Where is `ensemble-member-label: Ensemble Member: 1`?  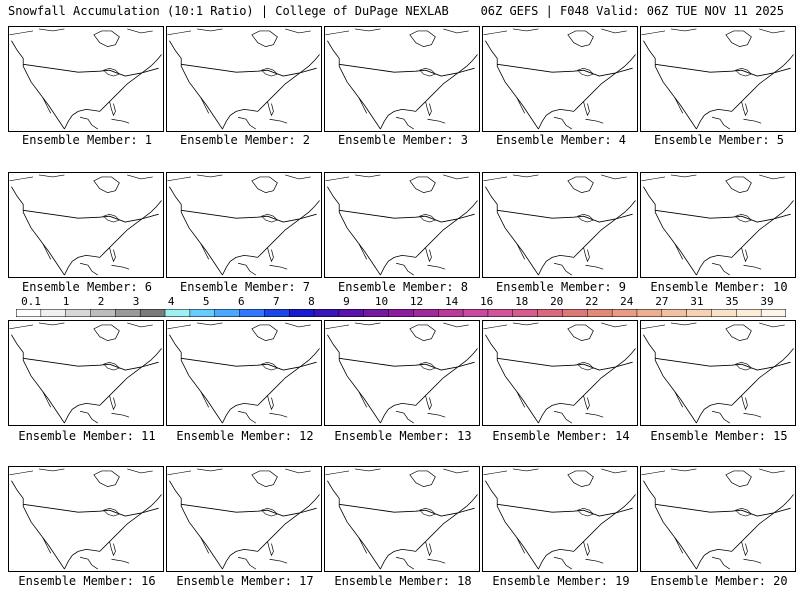 ensemble-member-label: Ensemble Member: 1 is located at coordinates (87, 140).